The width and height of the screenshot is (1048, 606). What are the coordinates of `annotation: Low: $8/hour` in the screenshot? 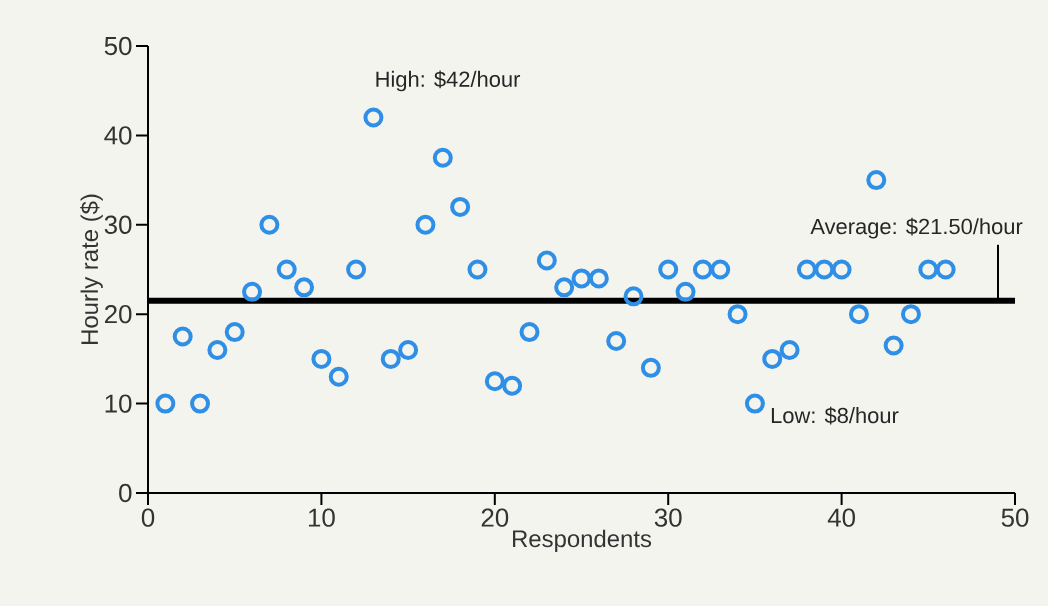 It's located at (835, 415).